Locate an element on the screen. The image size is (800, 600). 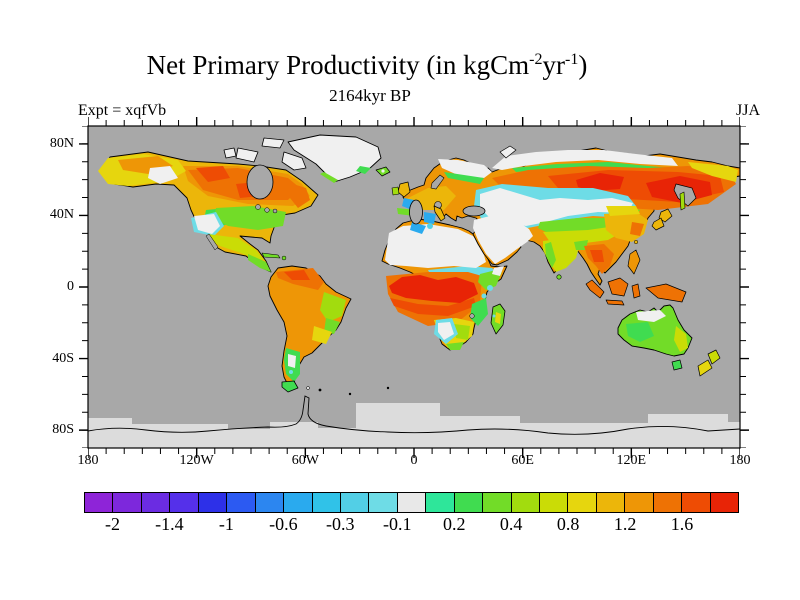
gran-chaco-yellow-region is located at coordinates (322, 335).